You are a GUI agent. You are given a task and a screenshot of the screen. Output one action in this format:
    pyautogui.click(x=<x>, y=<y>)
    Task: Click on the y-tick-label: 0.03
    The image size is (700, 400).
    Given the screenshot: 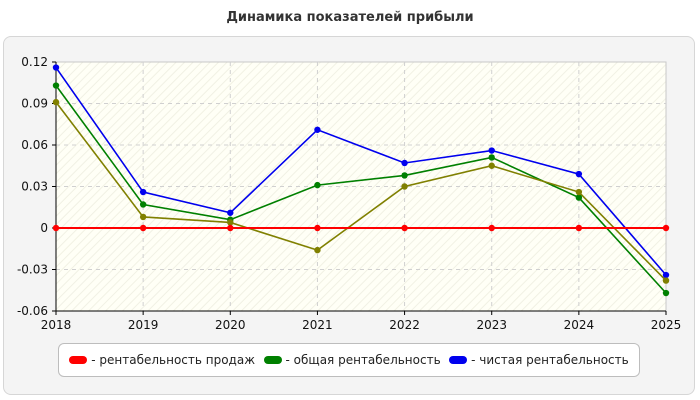 What is the action you would take?
    pyautogui.click(x=34, y=187)
    